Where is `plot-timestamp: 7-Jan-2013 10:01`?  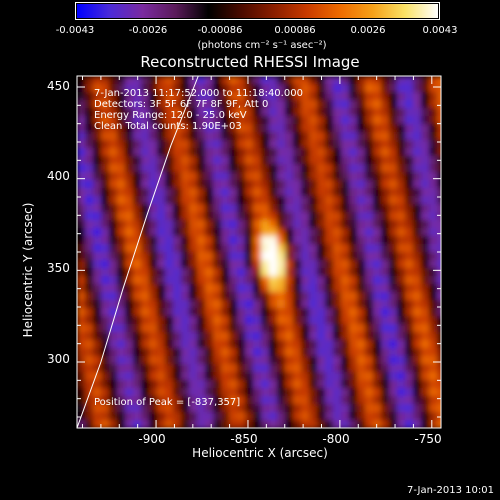
plot-timestamp: 7-Jan-2013 10:01 is located at coordinates (450, 490).